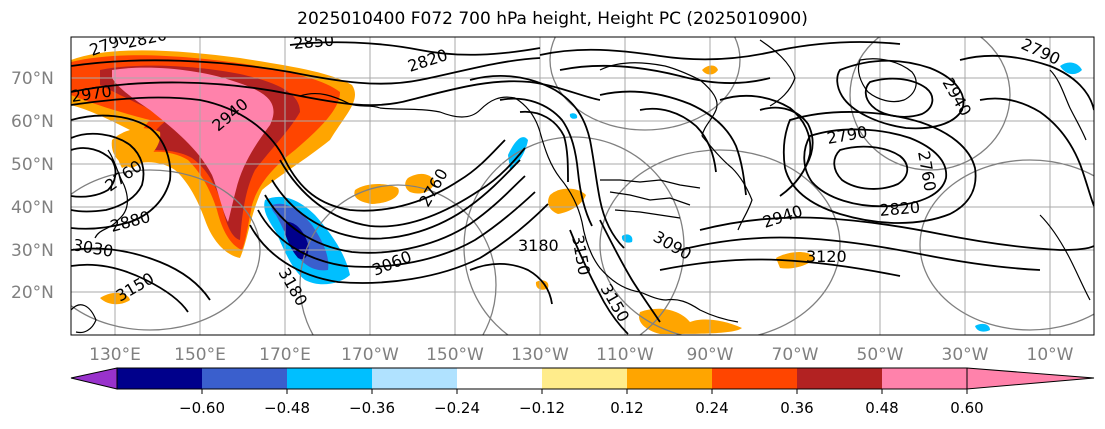 Image resolution: width=1105 pixels, height=429 pixels. I want to click on colorbar-ticks, so click(584, 391).